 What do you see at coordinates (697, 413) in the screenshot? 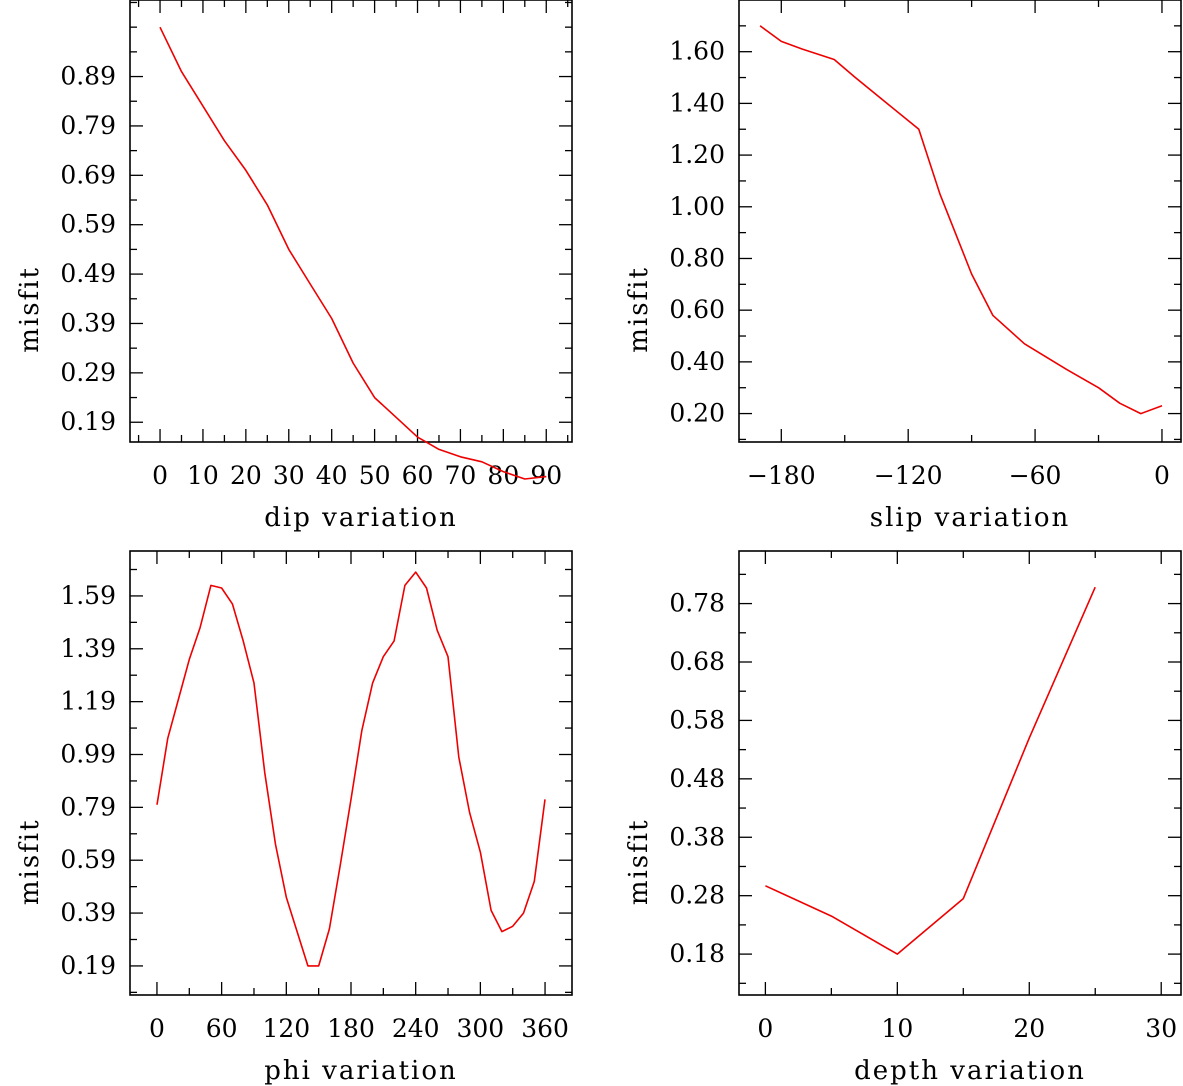
I see `y-tick-label: 0.20` at bounding box center [697, 413].